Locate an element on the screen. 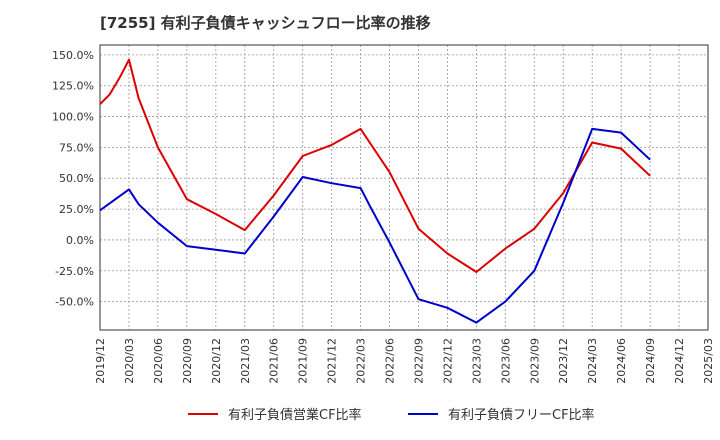  x-tick-label: 2022/03 is located at coordinates (361, 361).